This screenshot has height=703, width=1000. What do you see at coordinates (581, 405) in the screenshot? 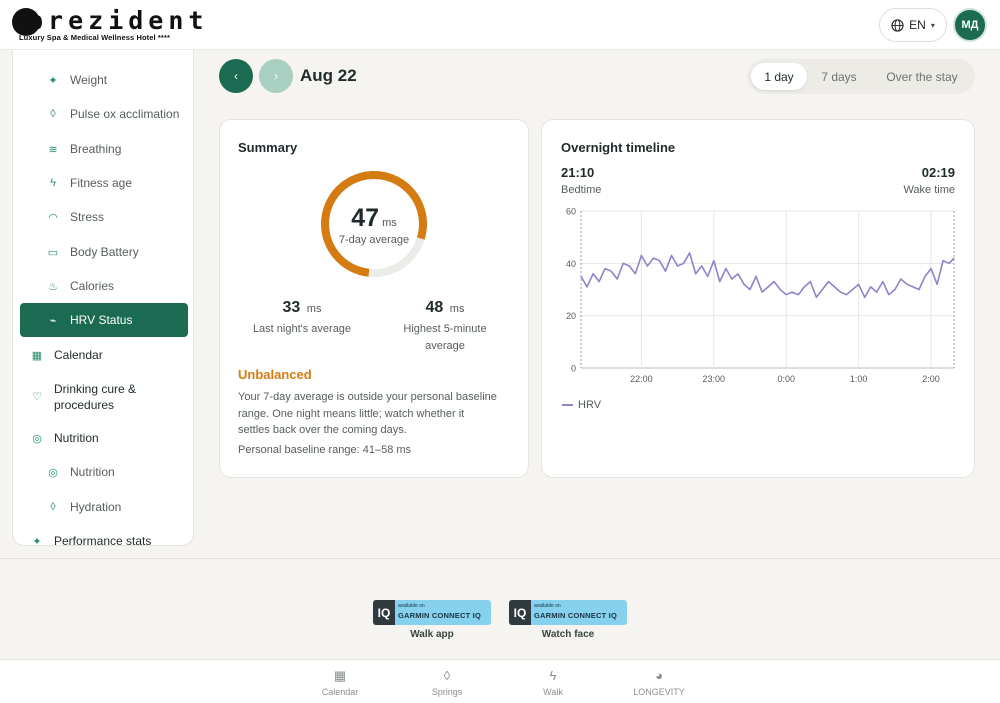
I see `chart-legend: HRV` at bounding box center [581, 405].